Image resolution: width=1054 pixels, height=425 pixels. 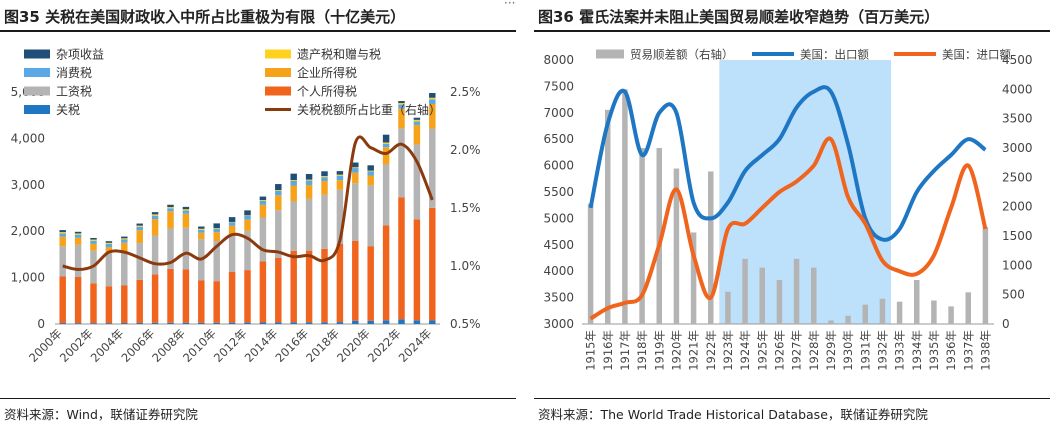 What do you see at coordinates (353, 345) in the screenshot?
I see `x-tick-label: 2020年` at bounding box center [353, 345].